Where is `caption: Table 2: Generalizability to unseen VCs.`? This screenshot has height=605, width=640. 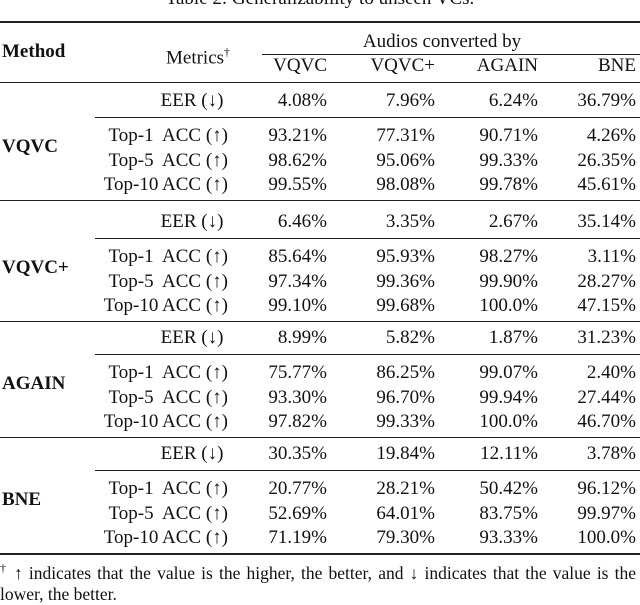
caption: Table 2: Generalizability to unseen VCs. is located at coordinates (320, 5).